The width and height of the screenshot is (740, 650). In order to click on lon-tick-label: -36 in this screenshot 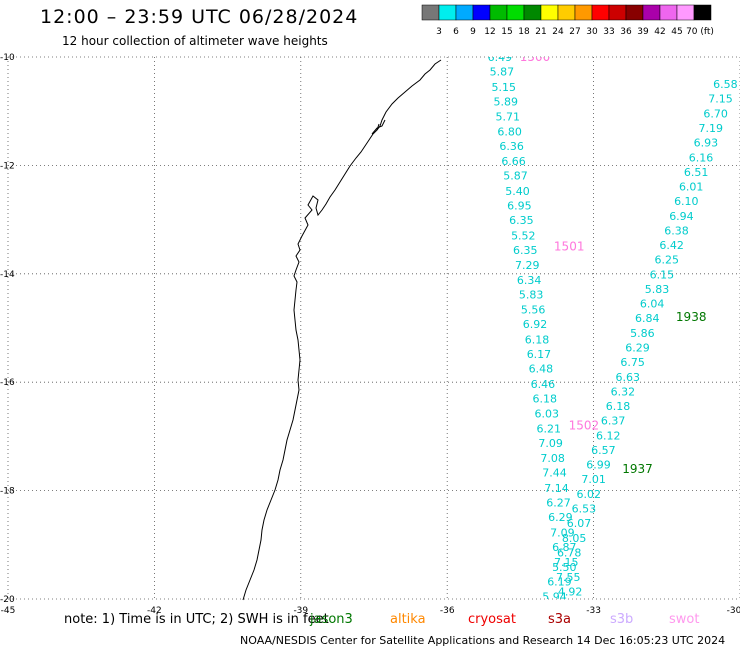, I will do `click(447, 611)`.